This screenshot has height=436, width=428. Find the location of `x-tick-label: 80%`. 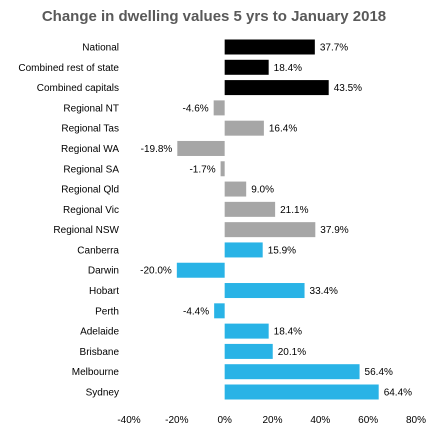

x-tick-label: 80% is located at coordinates (416, 420).